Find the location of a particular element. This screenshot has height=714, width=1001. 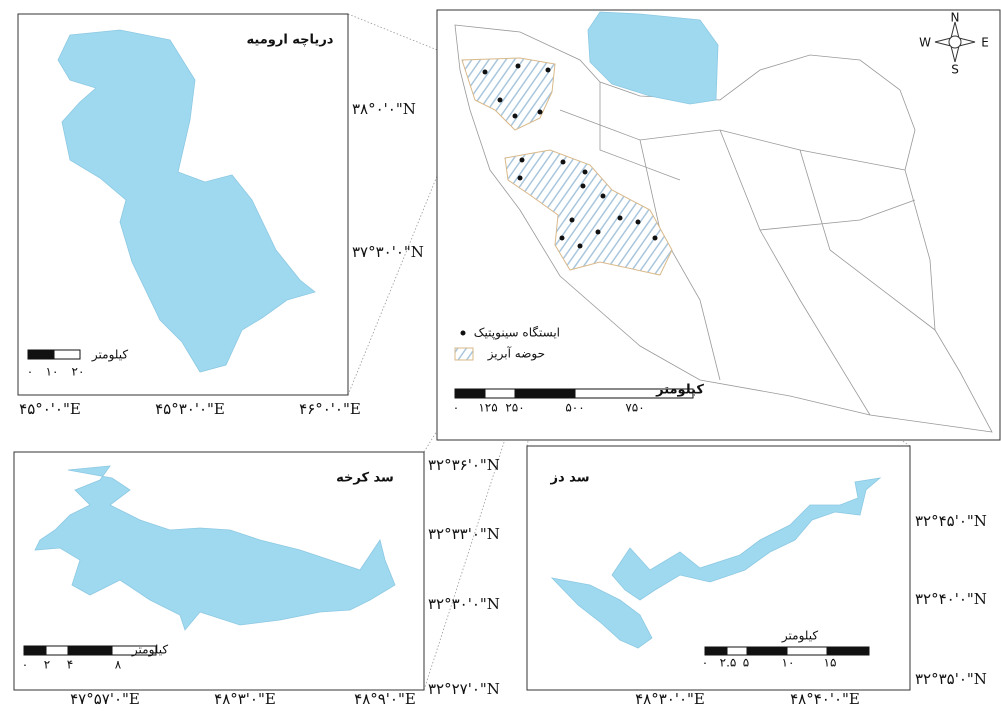

lon-label: ۴۸°۴۰'۰"E is located at coordinates (825, 699).